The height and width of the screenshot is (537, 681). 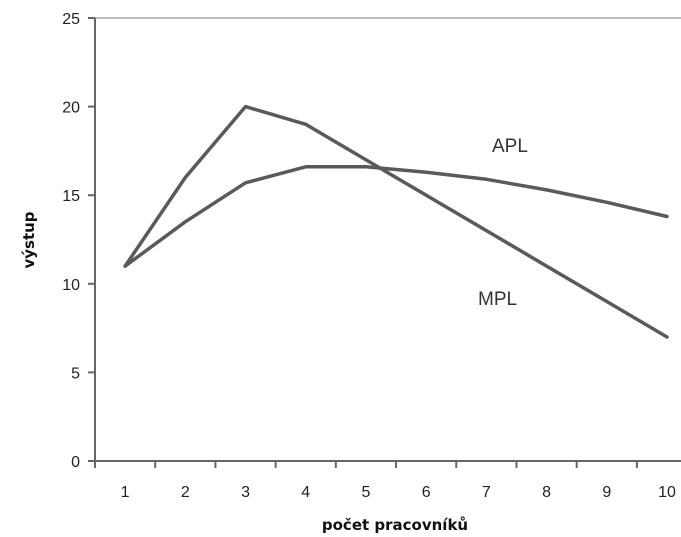 What do you see at coordinates (385, 481) in the screenshot?
I see `x-ticks: 1 2 3 4 5 6 7 8 9 10` at bounding box center [385, 481].